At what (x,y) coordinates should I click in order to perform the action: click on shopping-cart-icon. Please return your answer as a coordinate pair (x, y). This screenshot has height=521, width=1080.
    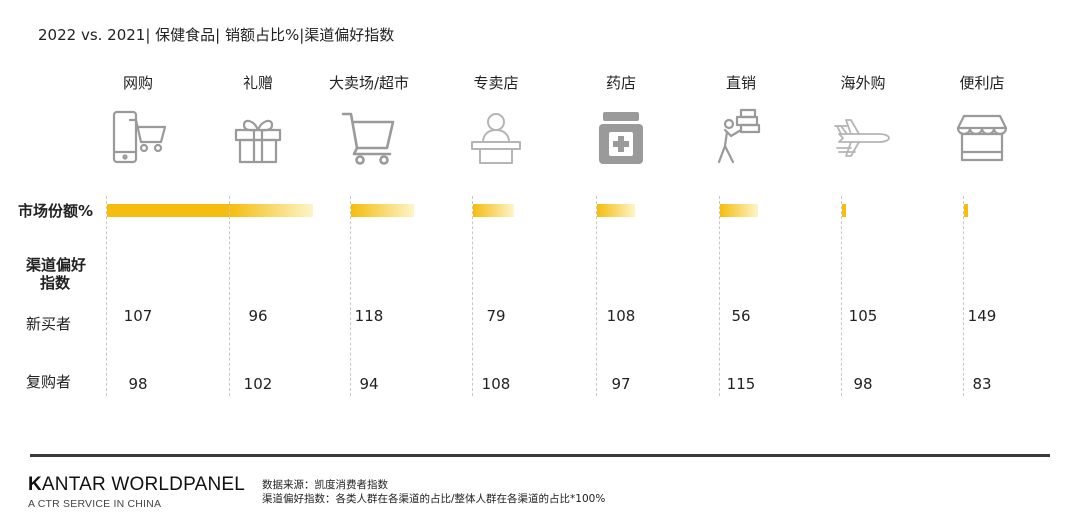
    Looking at the image, I should click on (369, 137).